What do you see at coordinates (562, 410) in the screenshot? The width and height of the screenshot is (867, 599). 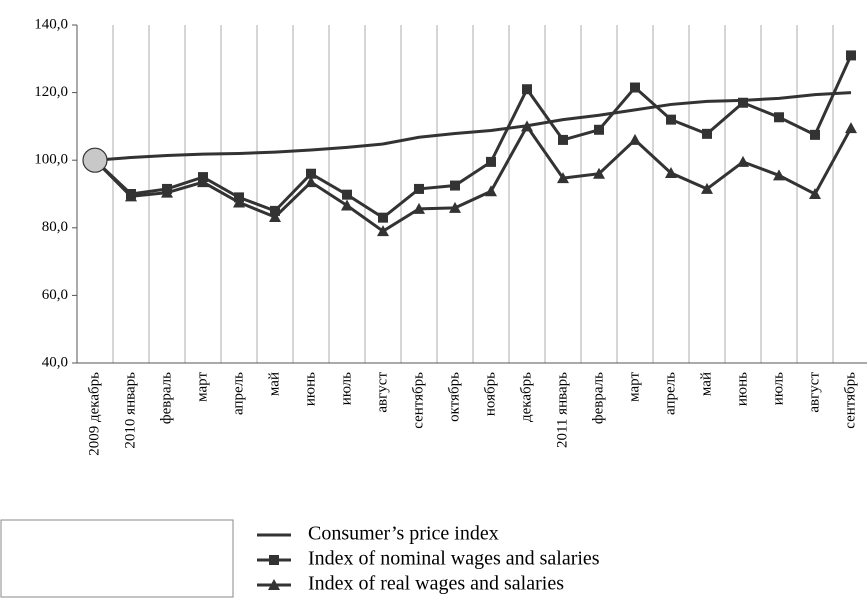 I see `x-tick-label: 2011 январь` at bounding box center [562, 410].